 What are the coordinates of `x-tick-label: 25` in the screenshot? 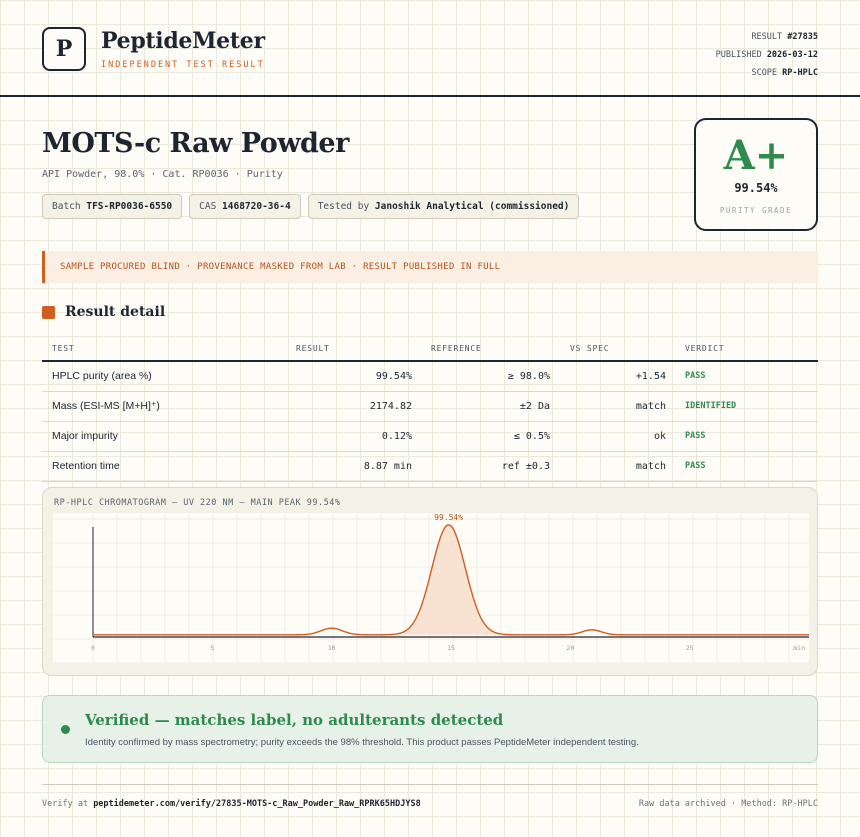 It's located at (690, 648).